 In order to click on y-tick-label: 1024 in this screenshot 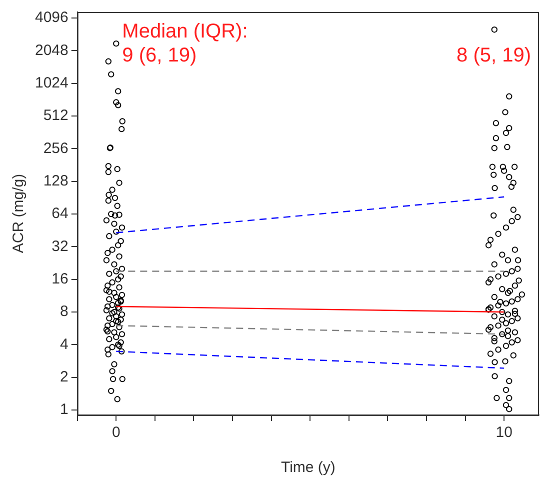, I will do `click(51, 83)`.